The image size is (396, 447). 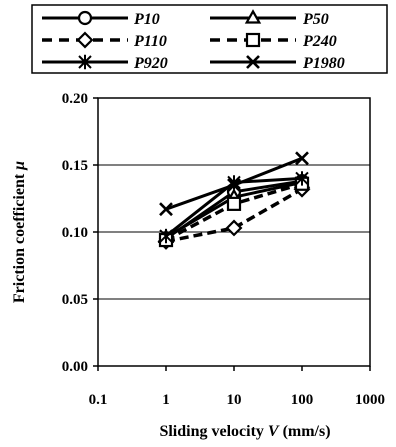 I want to click on y-tick-label: 0.10, so click(x=75, y=233).